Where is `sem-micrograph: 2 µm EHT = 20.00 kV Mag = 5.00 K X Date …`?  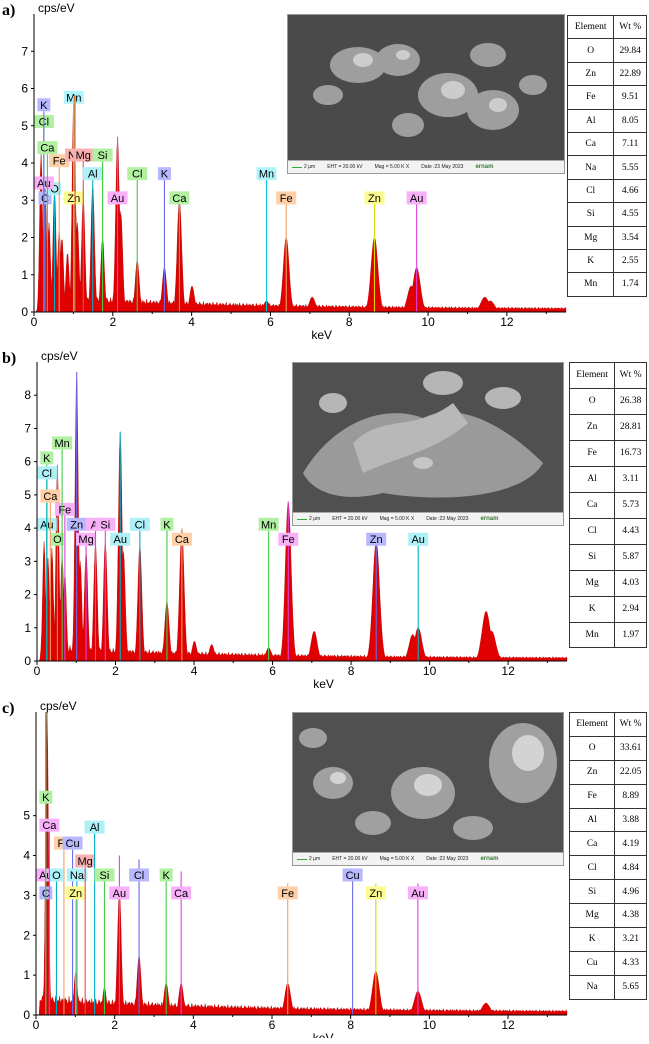
sem-micrograph: 2 µm EHT = 20.00 kV Mag = 5.00 K X Date … is located at coordinates (428, 444).